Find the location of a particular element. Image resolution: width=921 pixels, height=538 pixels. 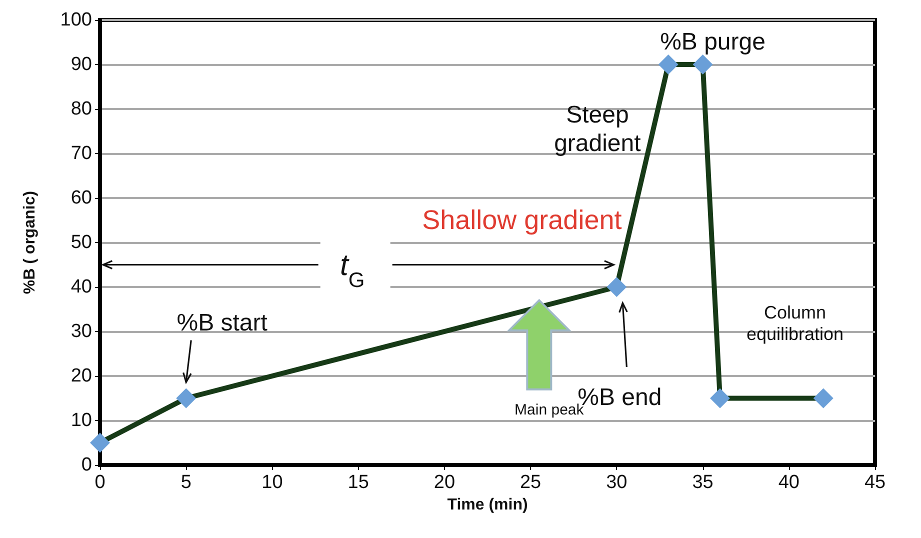

x-tick-label: 35 is located at coordinates (703, 482).